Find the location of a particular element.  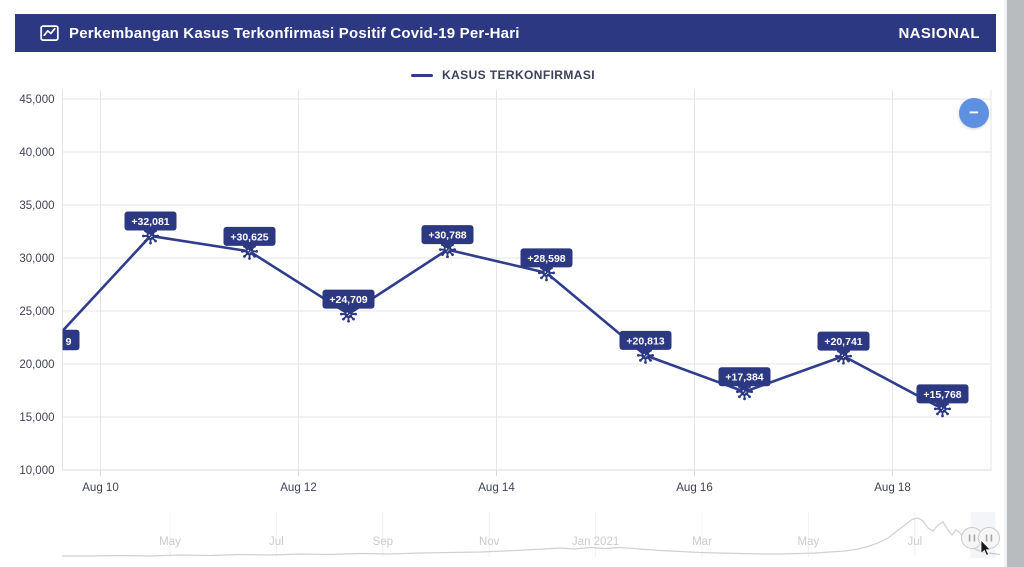

navigator-month-label: Jan 2021 is located at coordinates (595, 542).